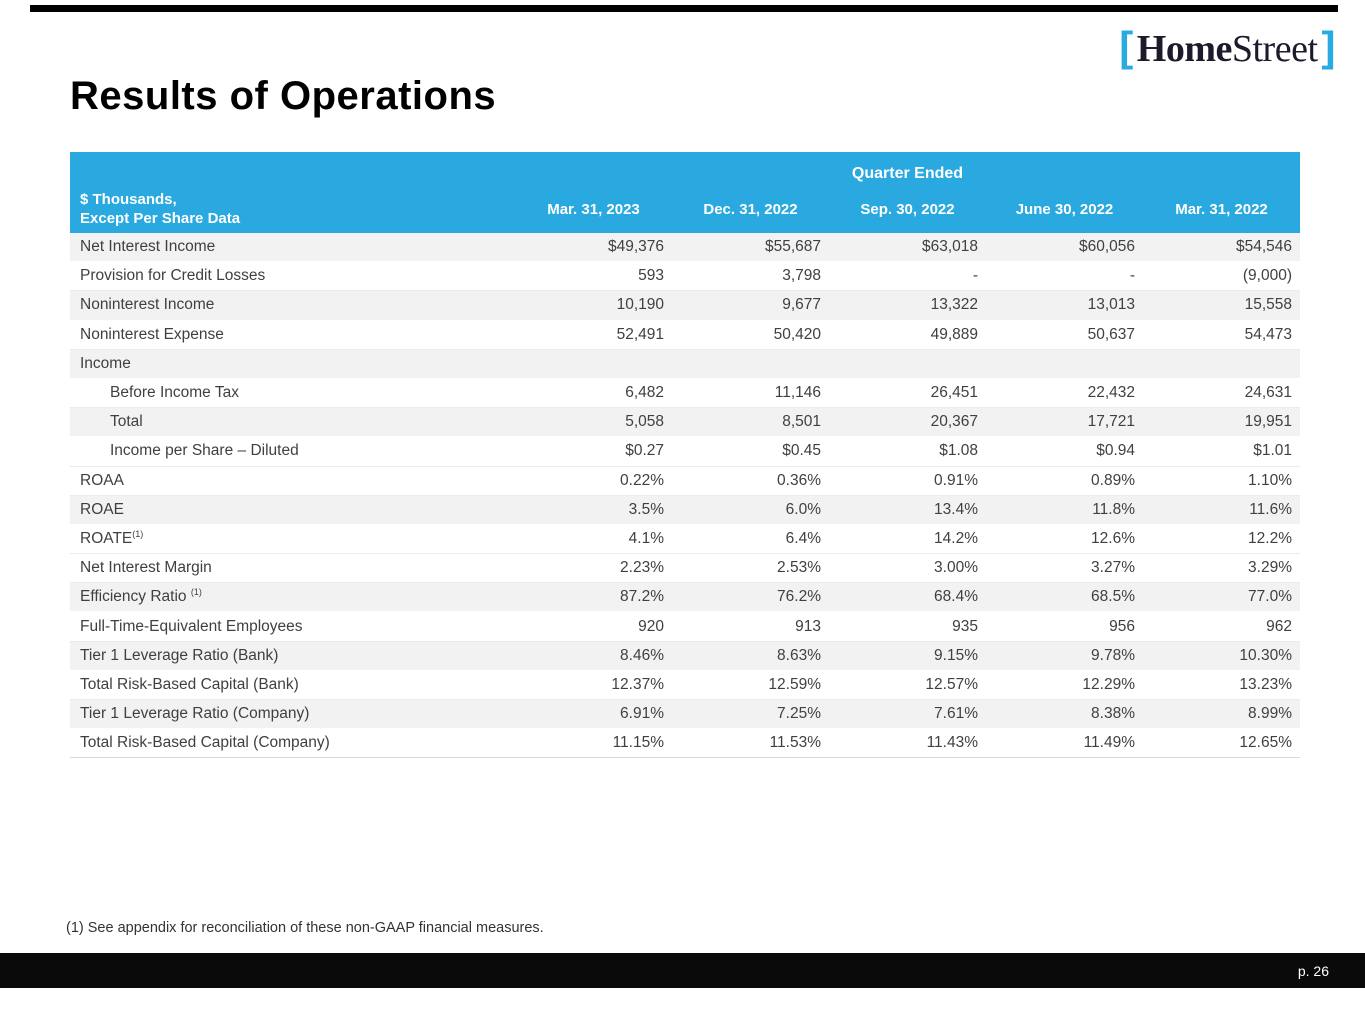  Describe the element at coordinates (1270, 509) in the screenshot. I see `cell-value: 11.6%` at that location.